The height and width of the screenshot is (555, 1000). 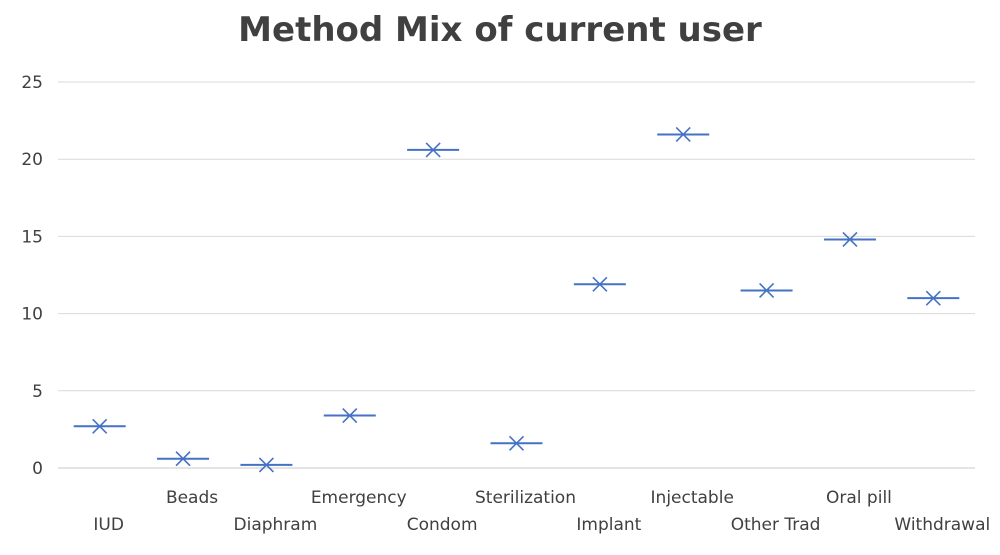 What do you see at coordinates (500, 30) in the screenshot?
I see `chart-title: Method Mix of current user` at bounding box center [500, 30].